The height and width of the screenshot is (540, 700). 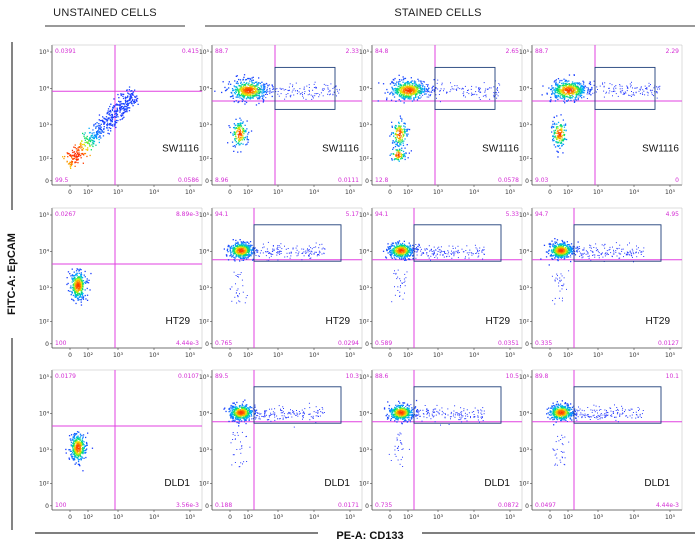 I want to click on x-axis-title-mask, so click(x=370, y=533).